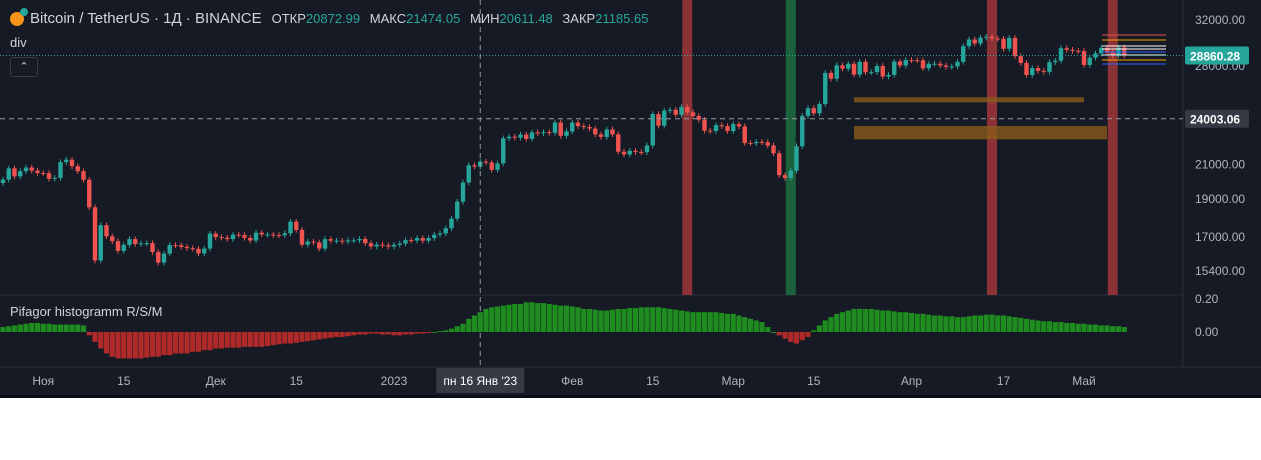 The image size is (1261, 460). What do you see at coordinates (24, 67) in the screenshot?
I see `collapse-button: ⌃` at bounding box center [24, 67].